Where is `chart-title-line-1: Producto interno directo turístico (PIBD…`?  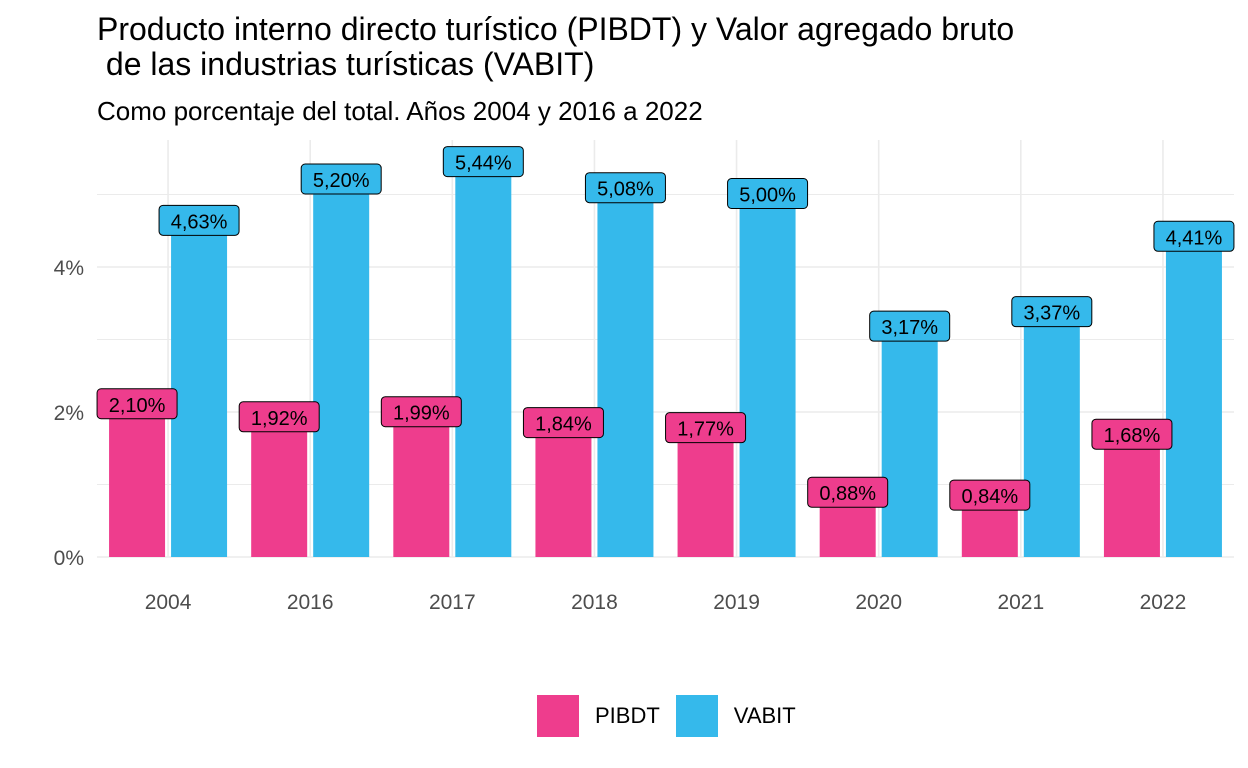
chart-title-line-1: Producto interno directo turístico (PIBD… is located at coordinates (556, 29).